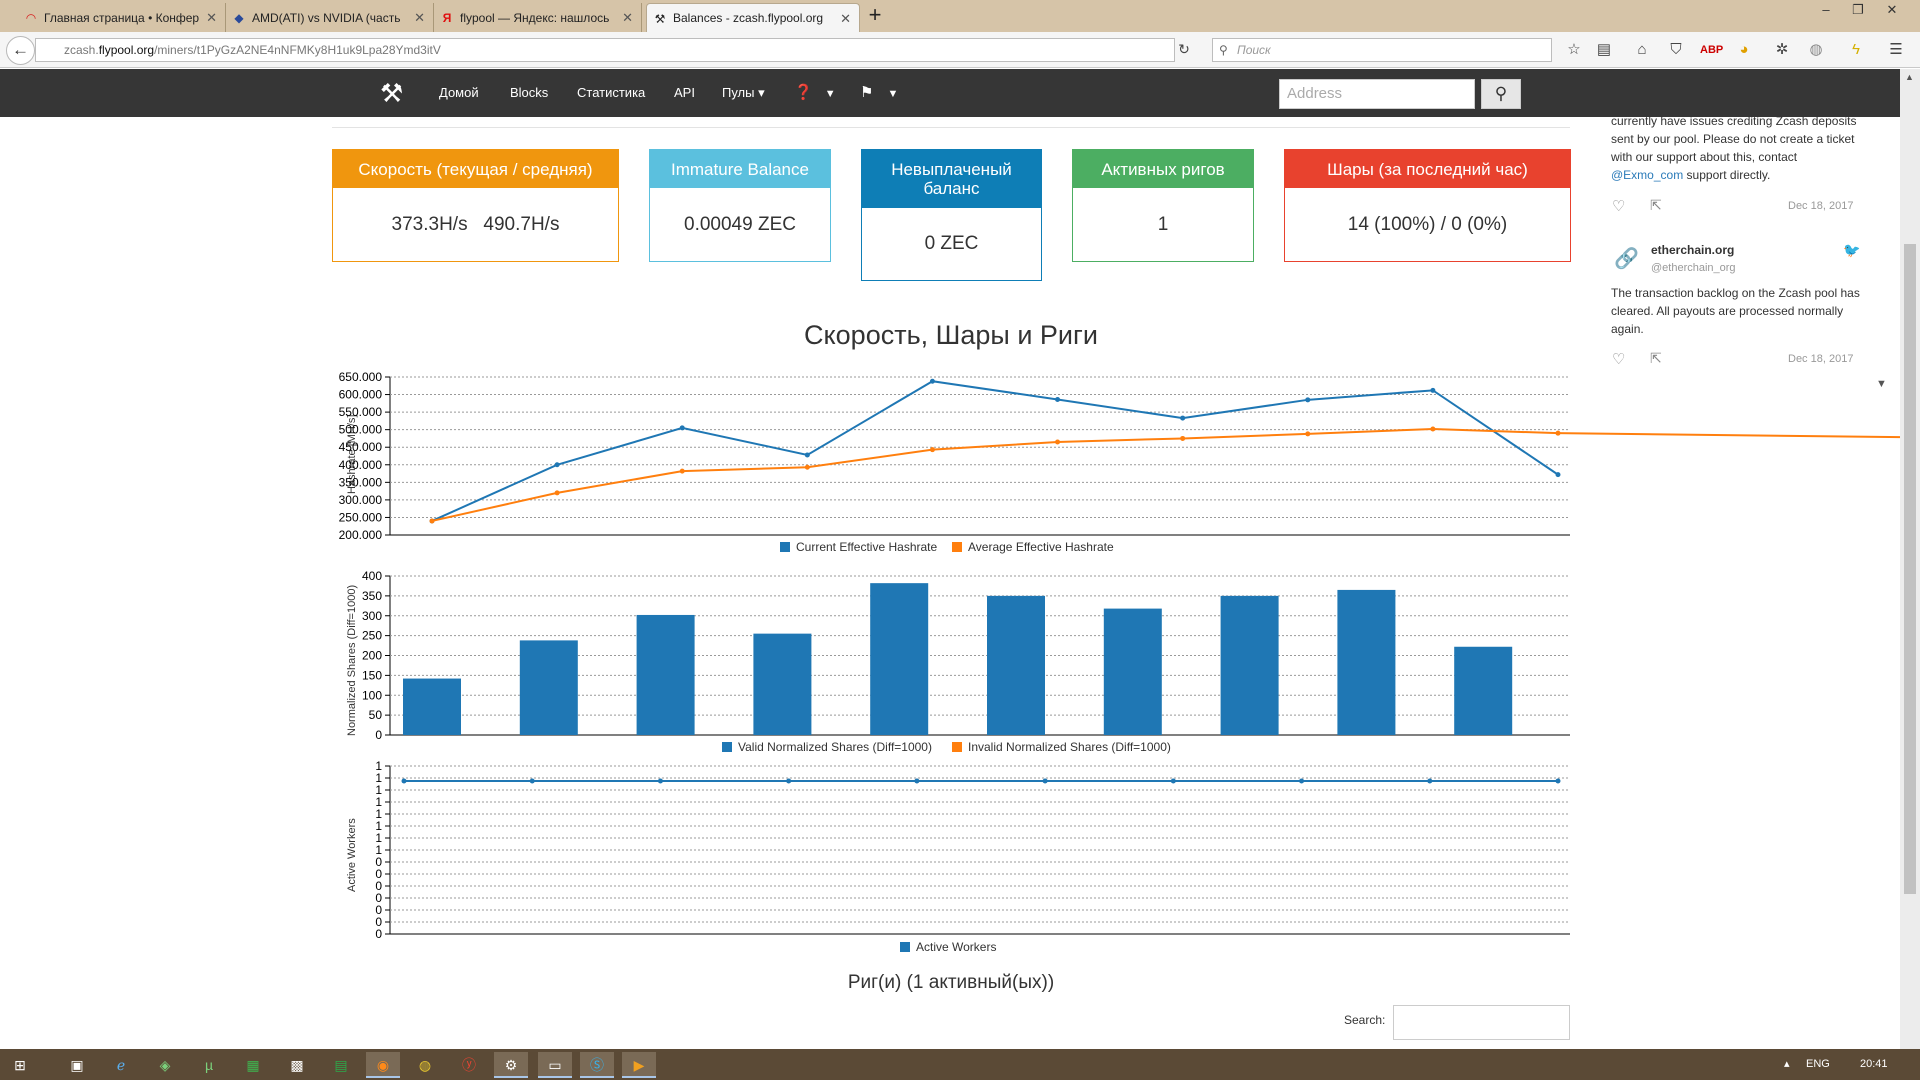 This screenshot has width=1920, height=1080. What do you see at coordinates (759, 92) in the screenshot?
I see `caret-down-icon: ▾` at bounding box center [759, 92].